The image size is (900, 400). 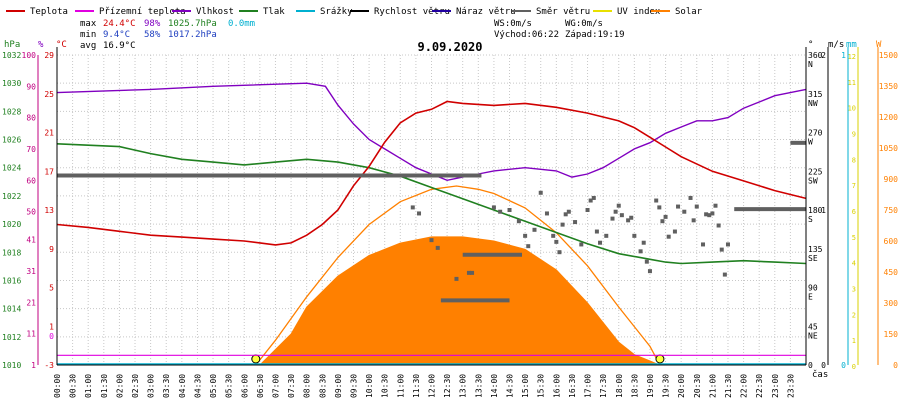 I want to click on x-tick-label: 11:00, so click(x=400, y=386).